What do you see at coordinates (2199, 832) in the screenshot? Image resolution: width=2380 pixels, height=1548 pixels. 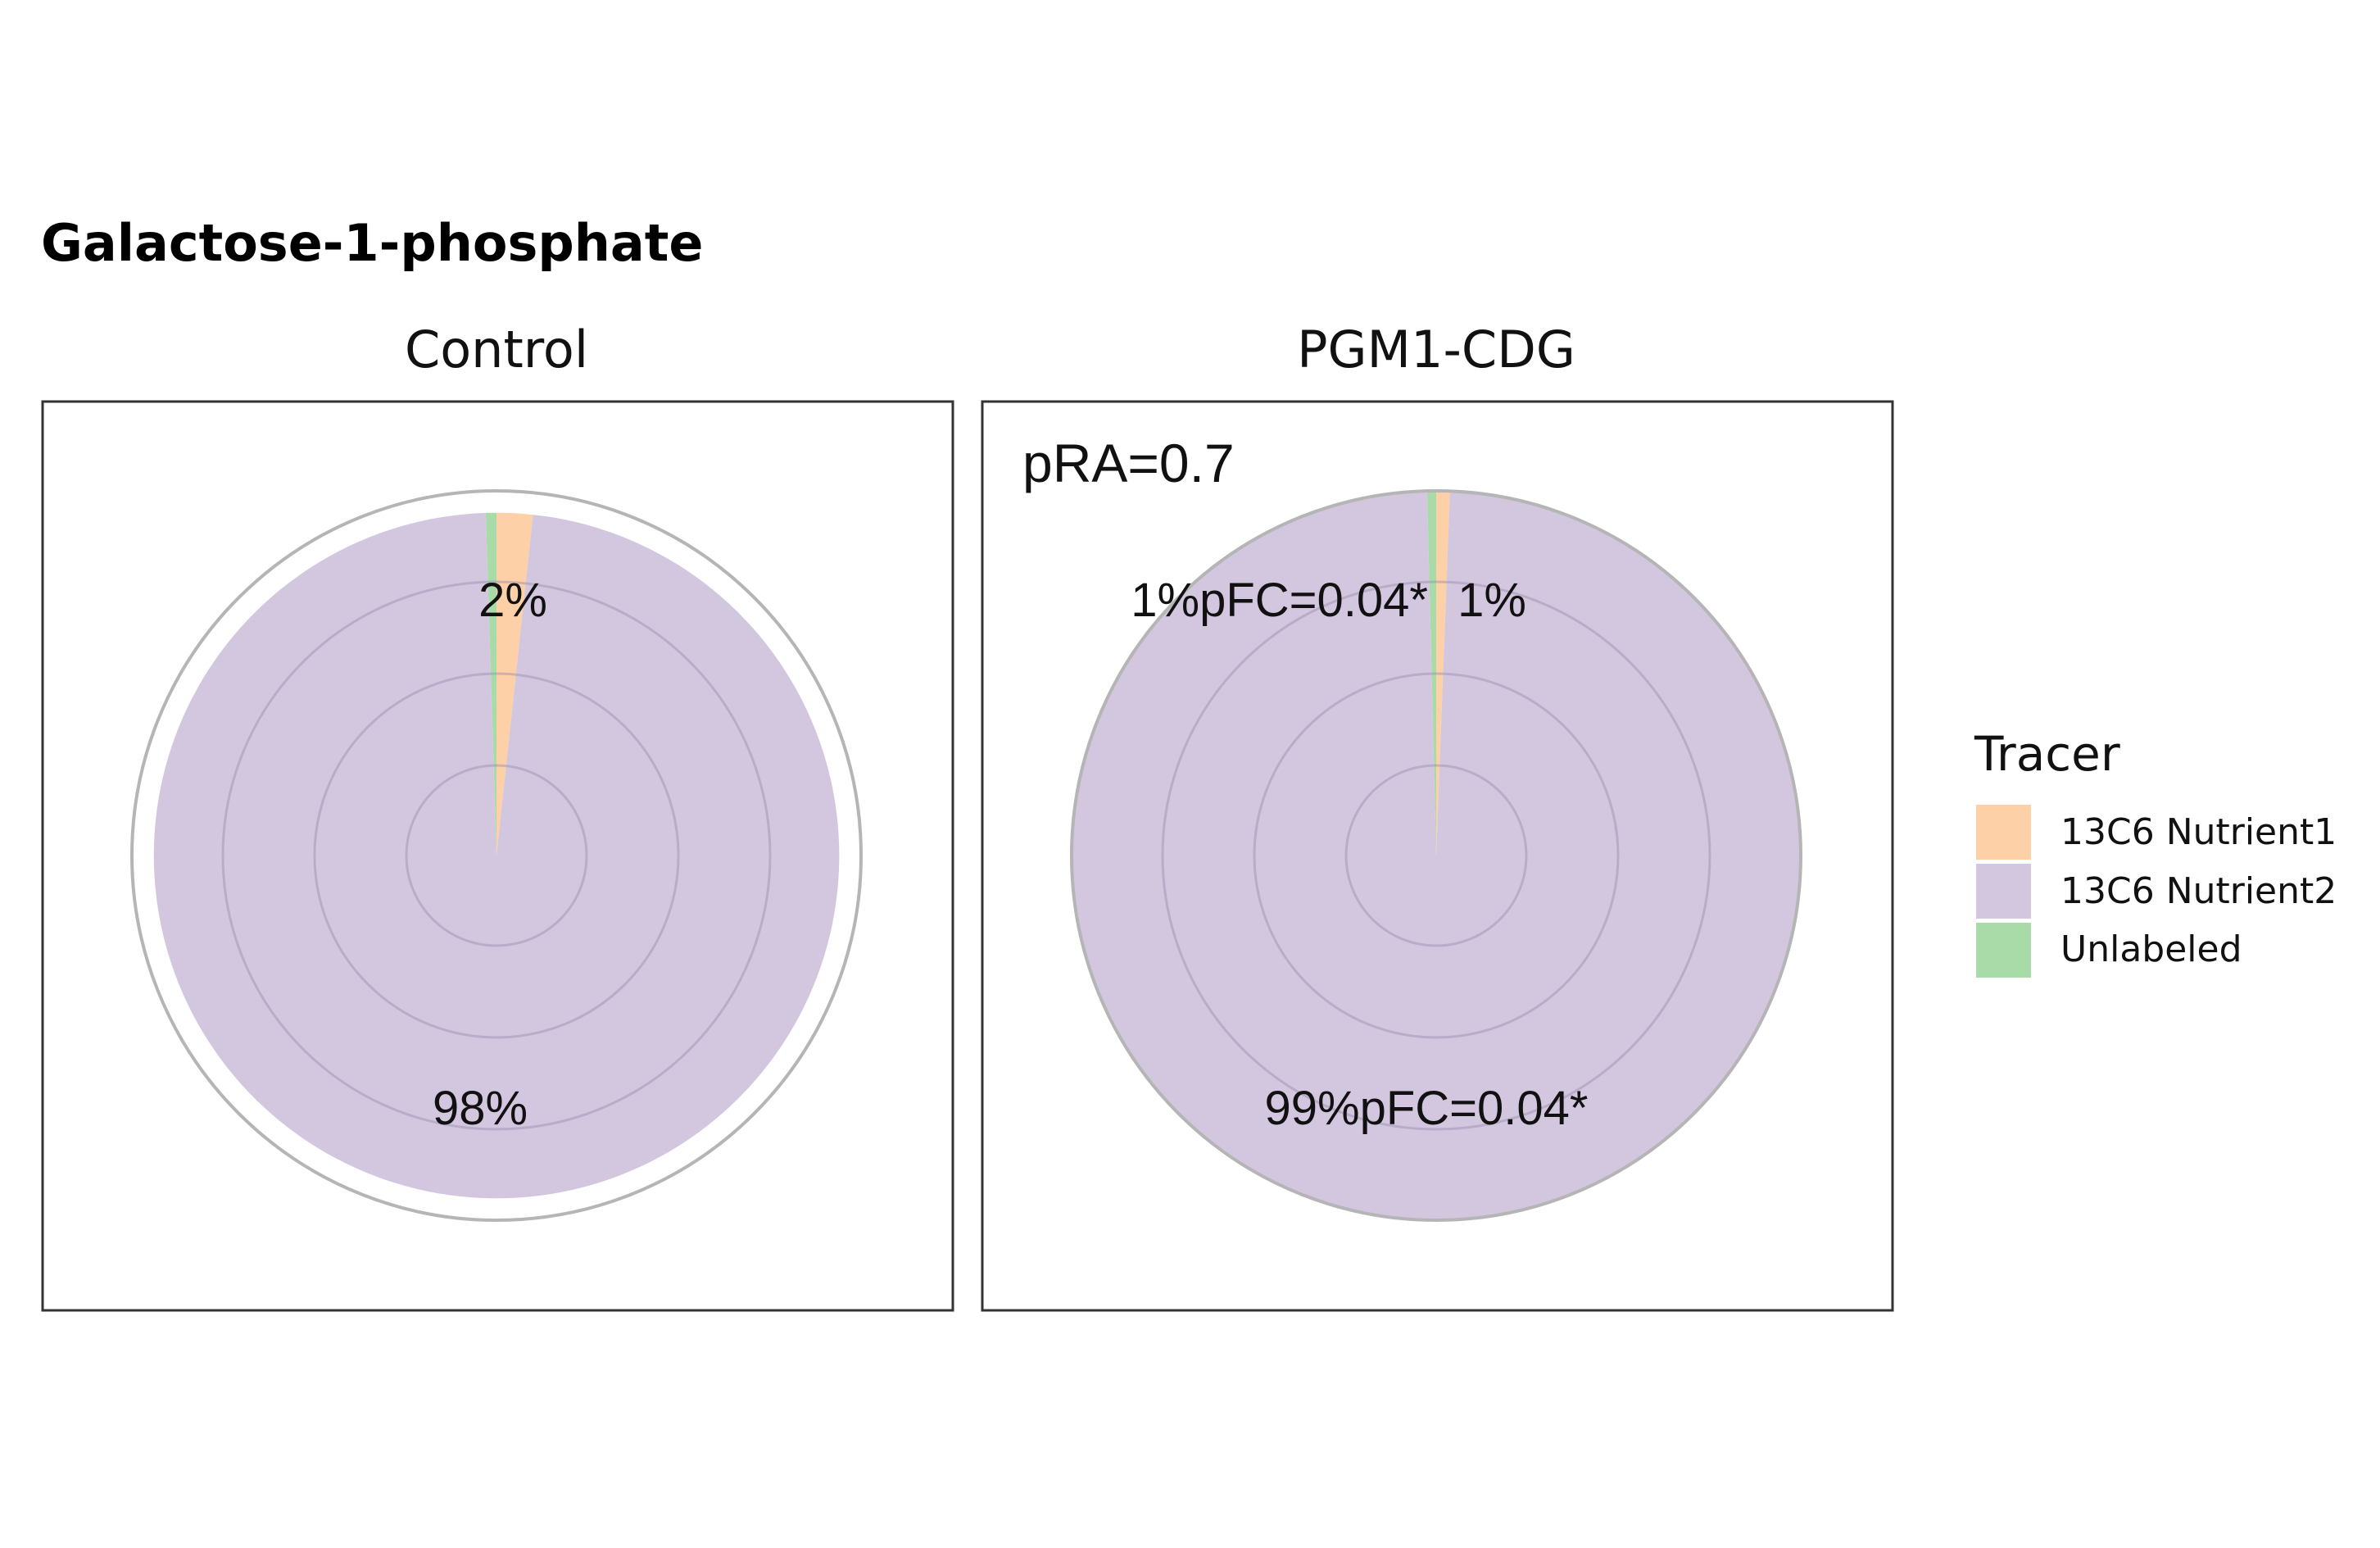 I see `legend-label: 13C6 Nutrient1` at bounding box center [2199, 832].